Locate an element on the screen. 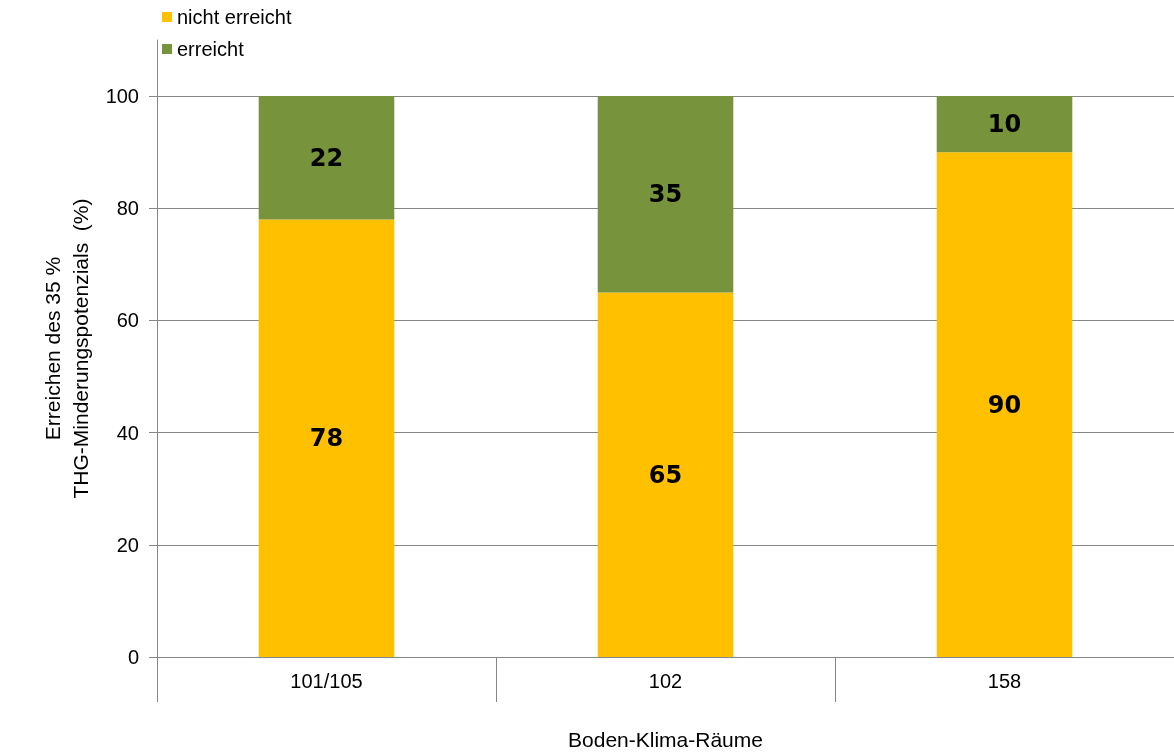 The image size is (1174, 755). data-label: 78 is located at coordinates (326, 438).